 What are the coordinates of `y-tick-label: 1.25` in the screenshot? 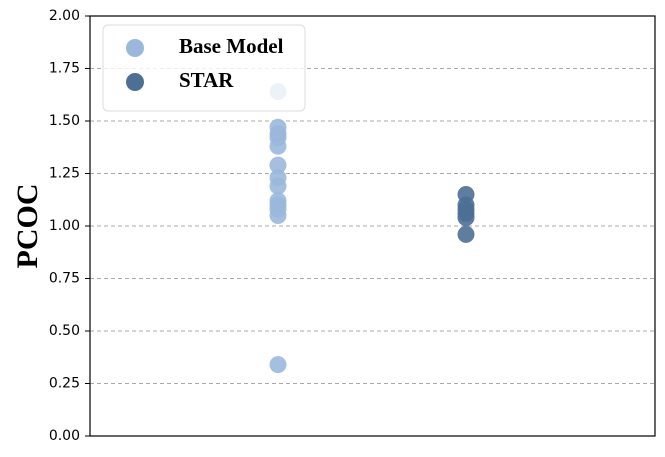 It's located at (64, 174).